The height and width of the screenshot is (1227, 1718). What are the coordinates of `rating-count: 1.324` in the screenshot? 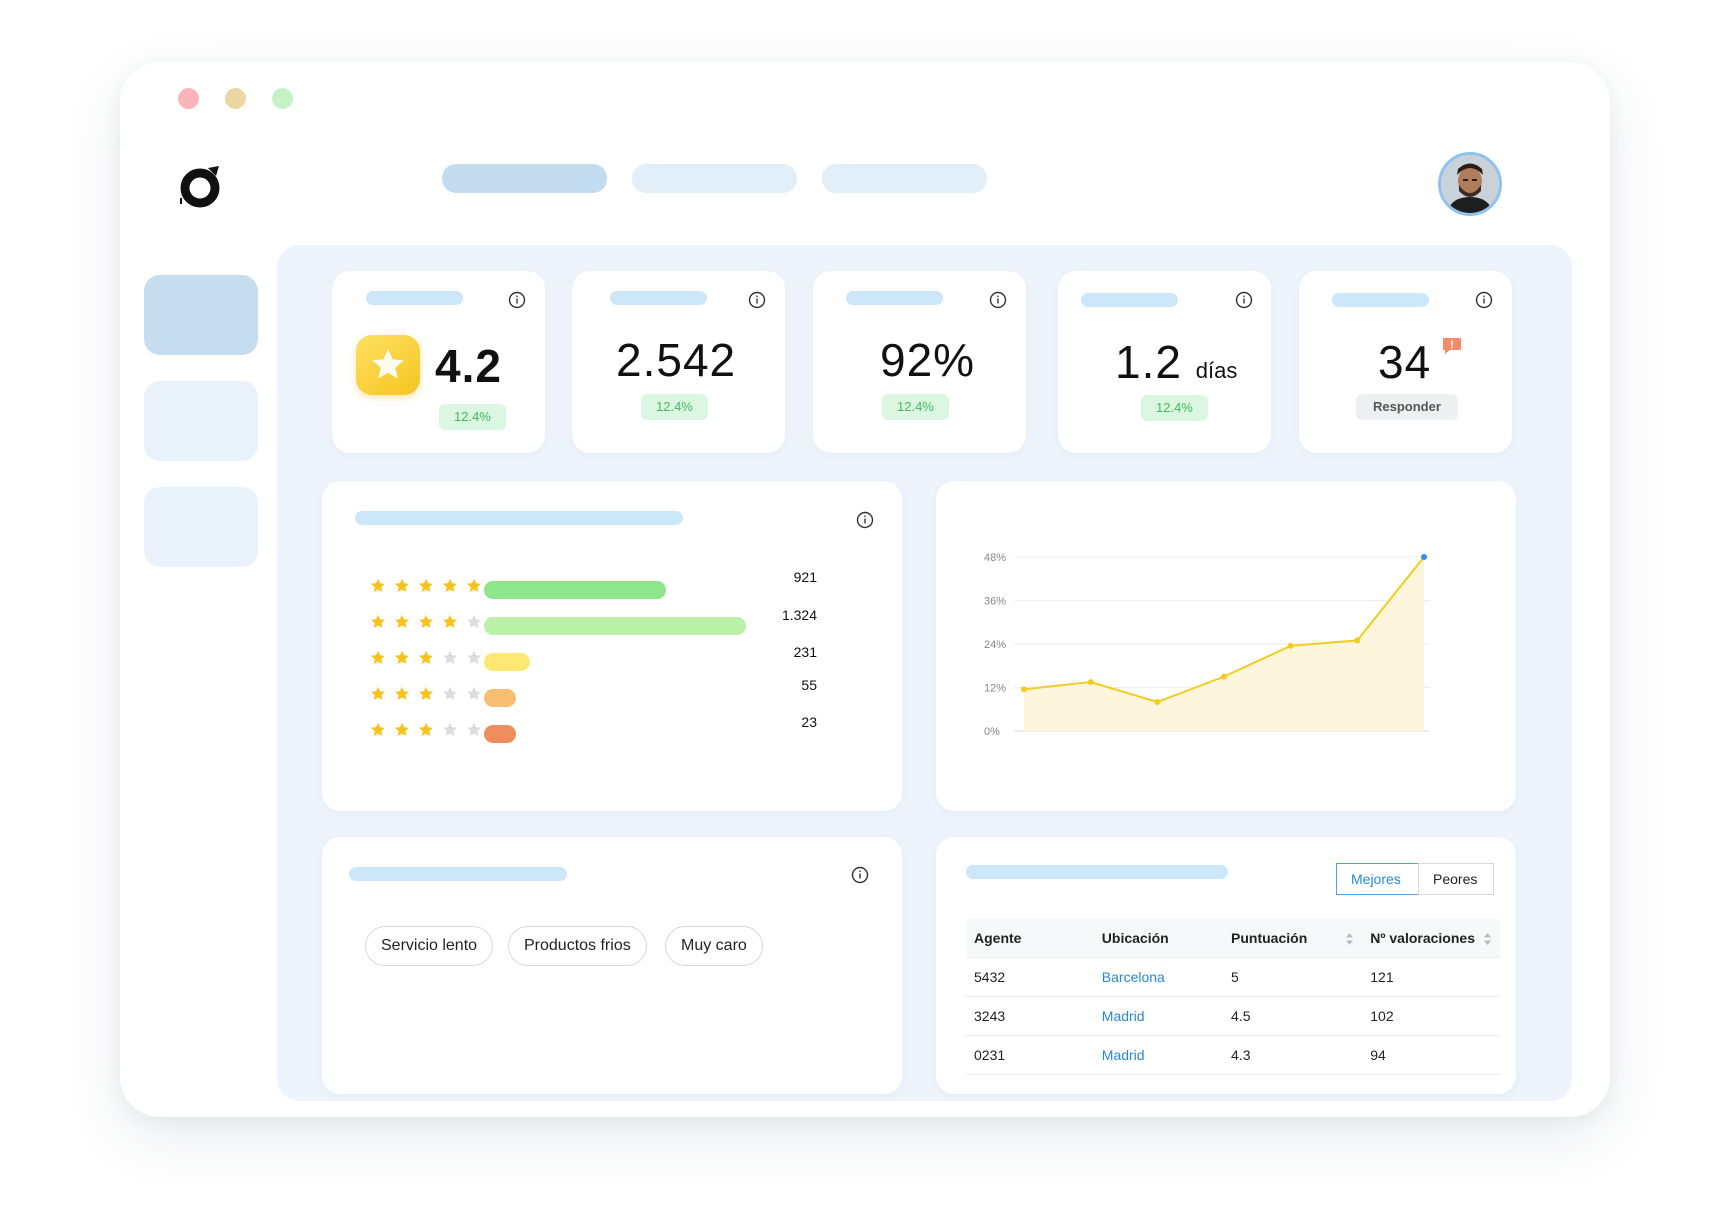 It's located at (799, 615).